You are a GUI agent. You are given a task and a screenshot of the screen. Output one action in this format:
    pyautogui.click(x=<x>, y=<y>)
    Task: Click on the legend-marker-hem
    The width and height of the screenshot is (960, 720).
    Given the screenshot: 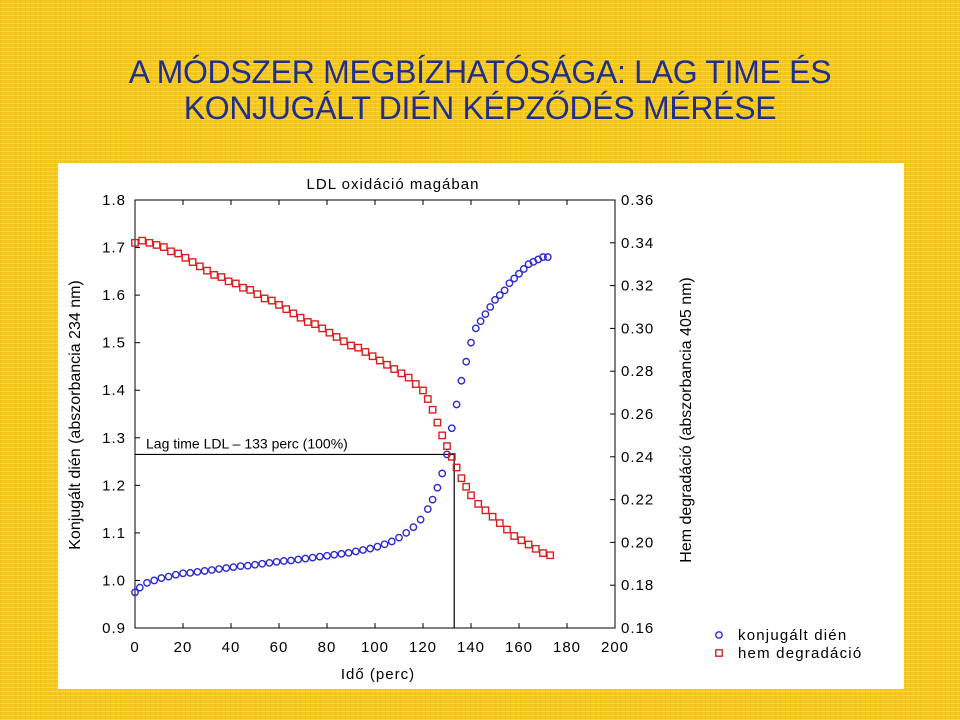 What is the action you would take?
    pyautogui.click(x=719, y=653)
    